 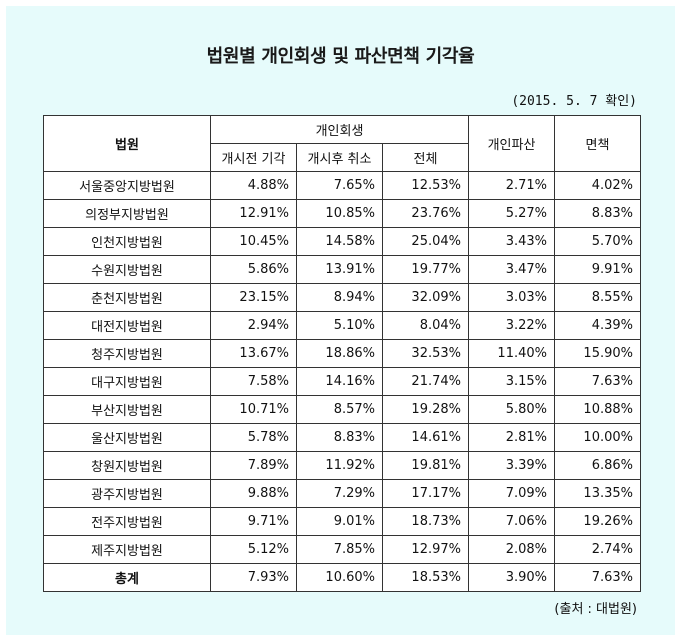 What do you see at coordinates (511, 493) in the screenshot?
I see `cell-bankruptcy: 7.09%` at bounding box center [511, 493].